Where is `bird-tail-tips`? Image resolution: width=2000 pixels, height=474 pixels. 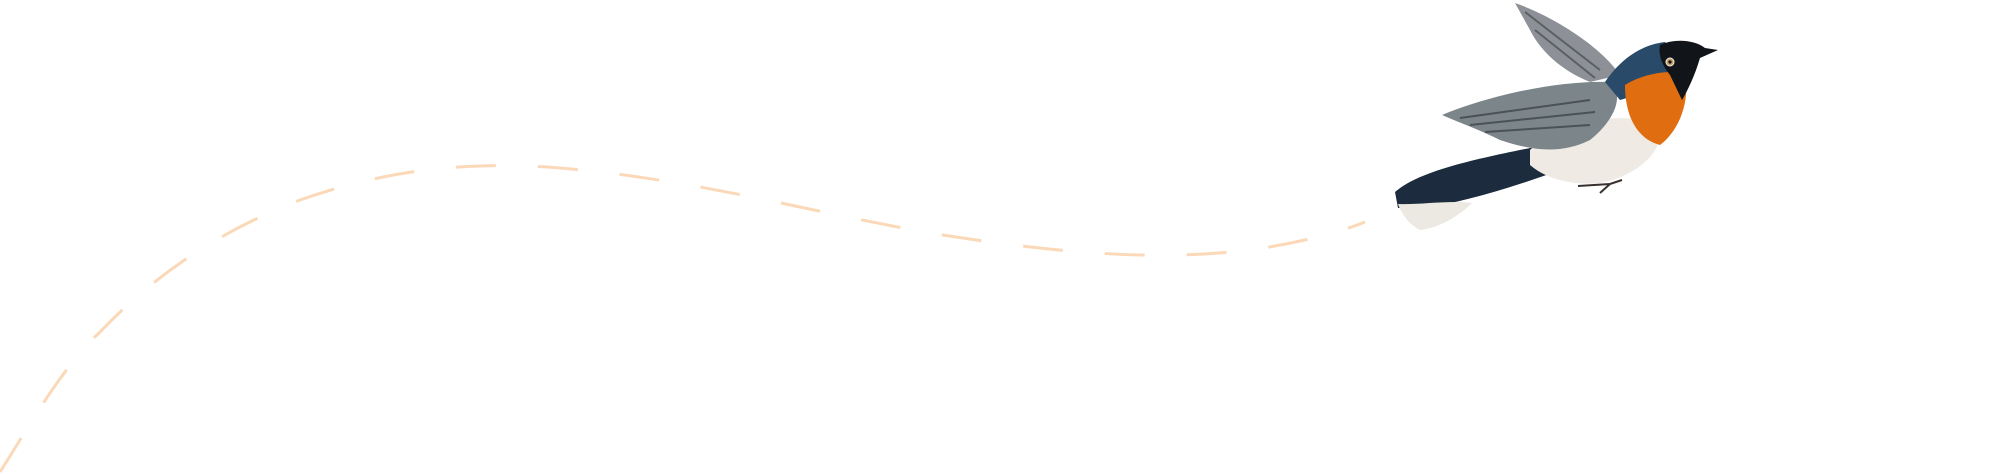
bird-tail-tips is located at coordinates (1435, 216).